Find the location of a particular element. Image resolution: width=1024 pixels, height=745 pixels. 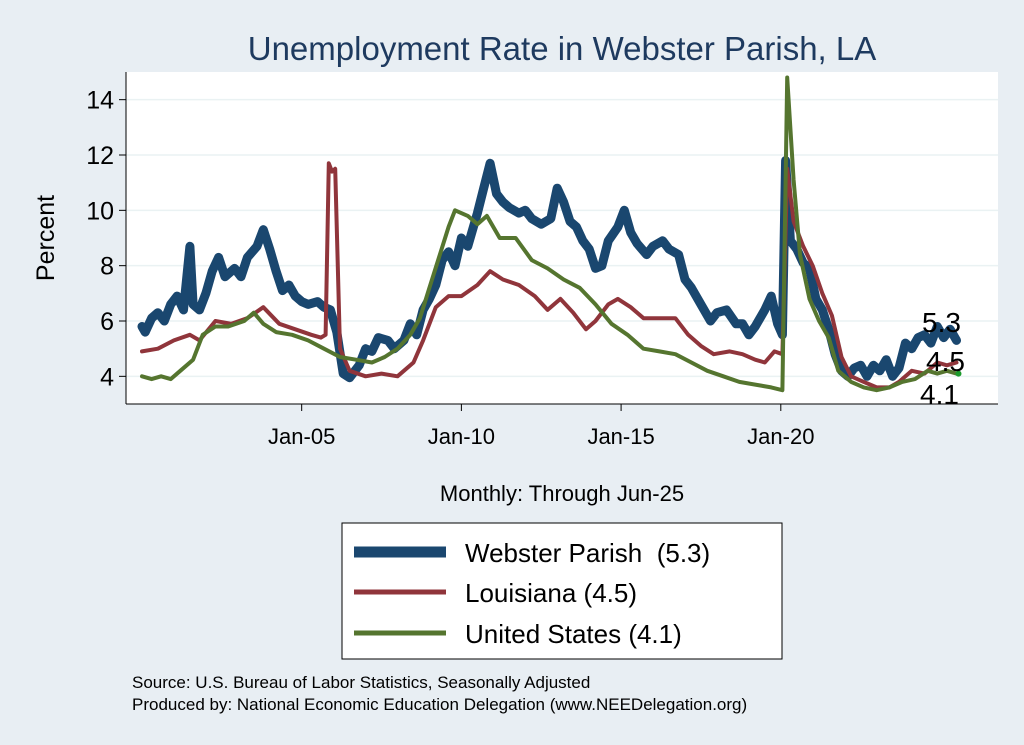

x-tick-label-Jan-05: Jan-05 is located at coordinates (301, 436).